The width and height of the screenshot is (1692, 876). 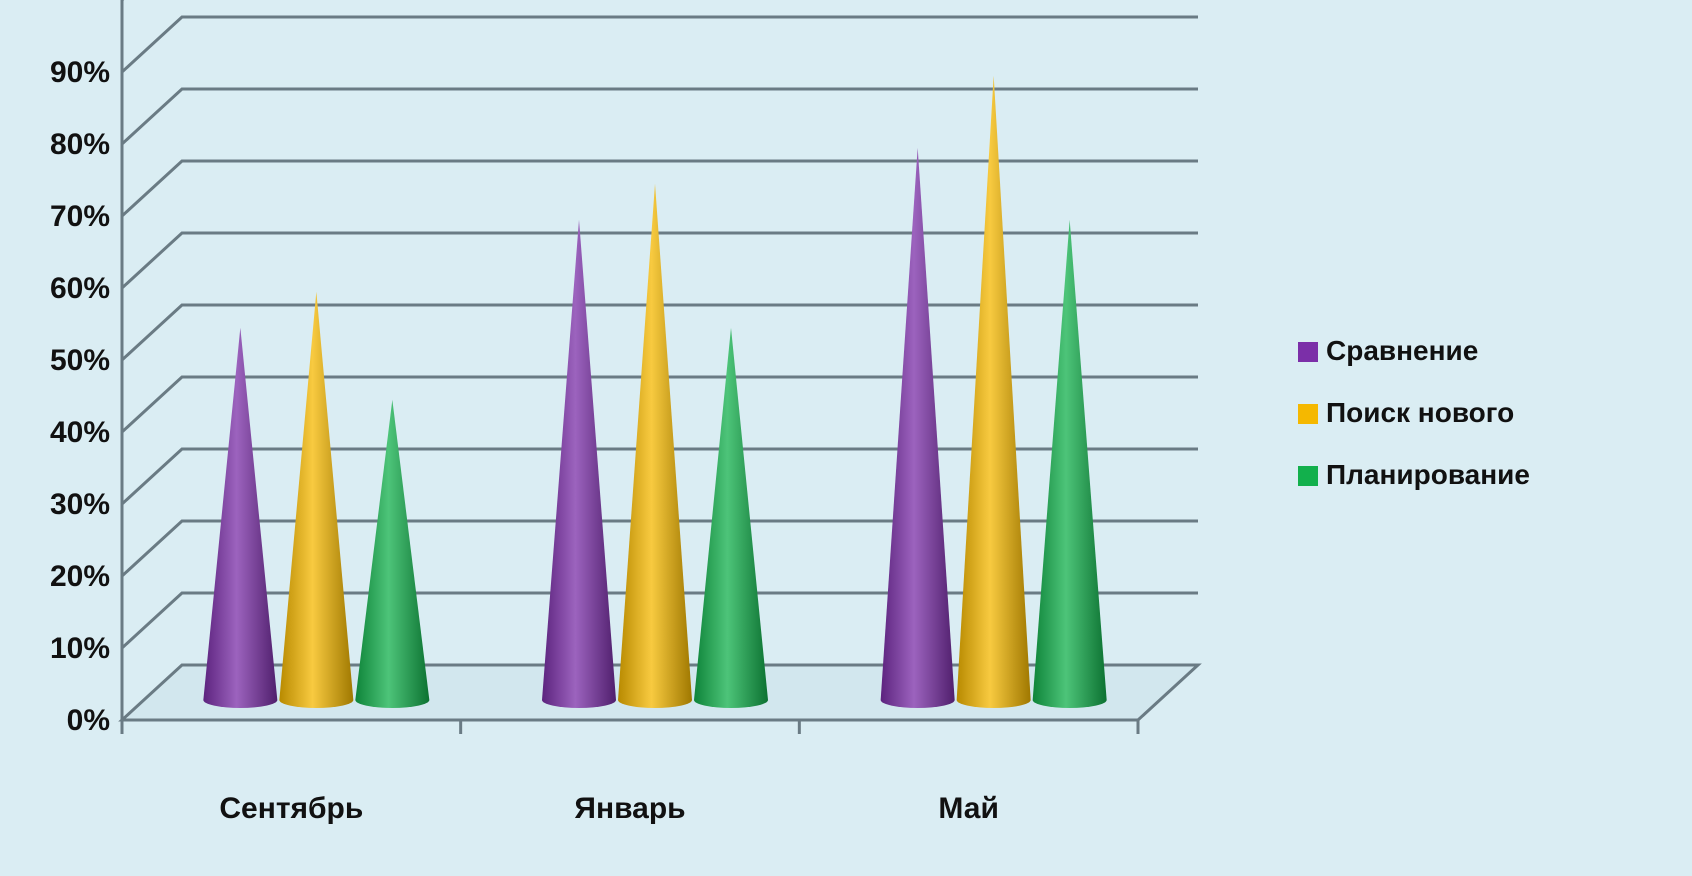 What do you see at coordinates (80, 288) in the screenshot?
I see `y-tick-label: 60%` at bounding box center [80, 288].